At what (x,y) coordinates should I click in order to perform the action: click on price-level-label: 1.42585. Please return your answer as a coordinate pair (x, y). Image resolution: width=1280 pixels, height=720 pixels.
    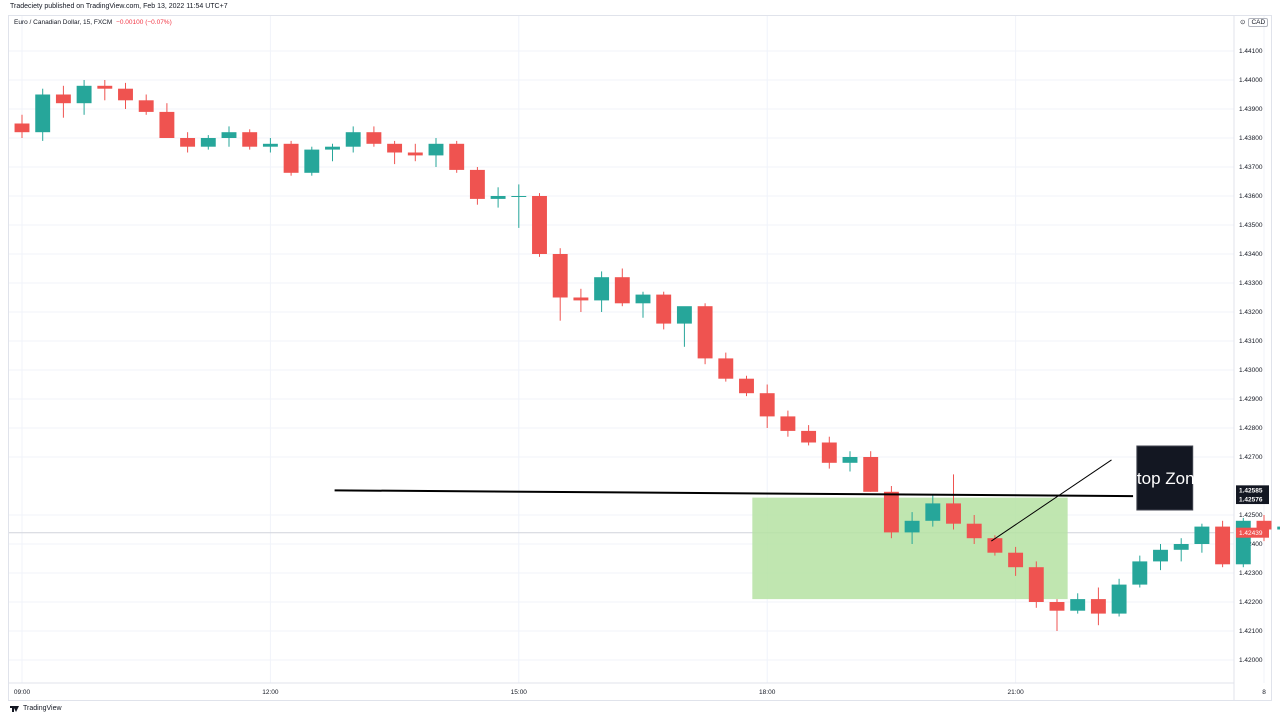
    Looking at the image, I should click on (1251, 491).